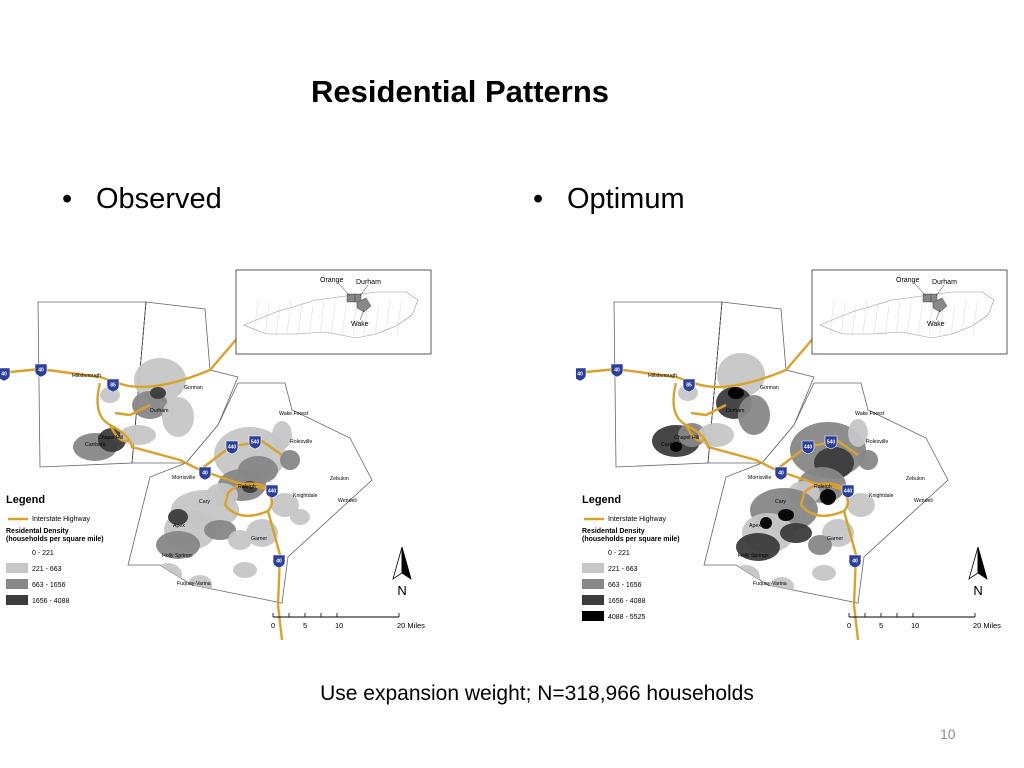  I want to click on shield-number: 40, so click(41, 371).